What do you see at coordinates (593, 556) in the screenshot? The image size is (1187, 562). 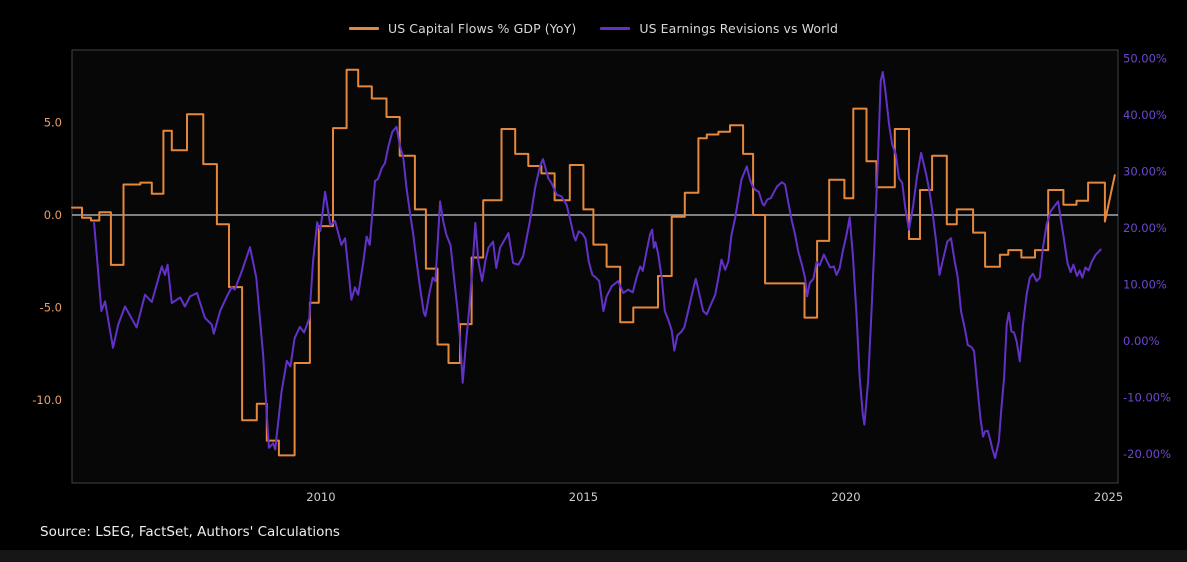 I see `bottom-bar` at bounding box center [593, 556].